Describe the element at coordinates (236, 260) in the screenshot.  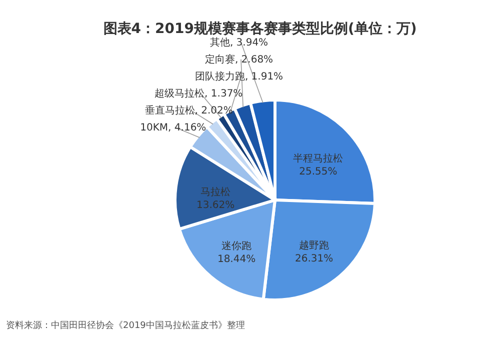
I see `data-label: 18.44%` at that location.